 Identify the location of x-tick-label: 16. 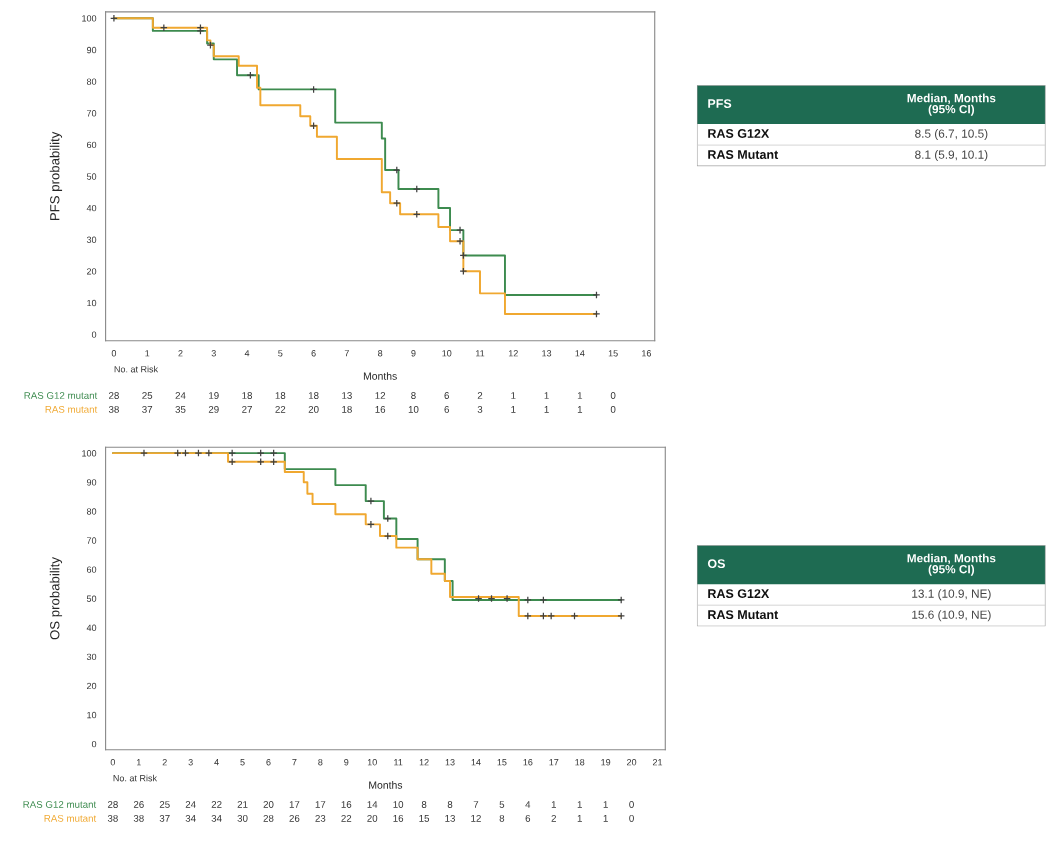
(647, 353).